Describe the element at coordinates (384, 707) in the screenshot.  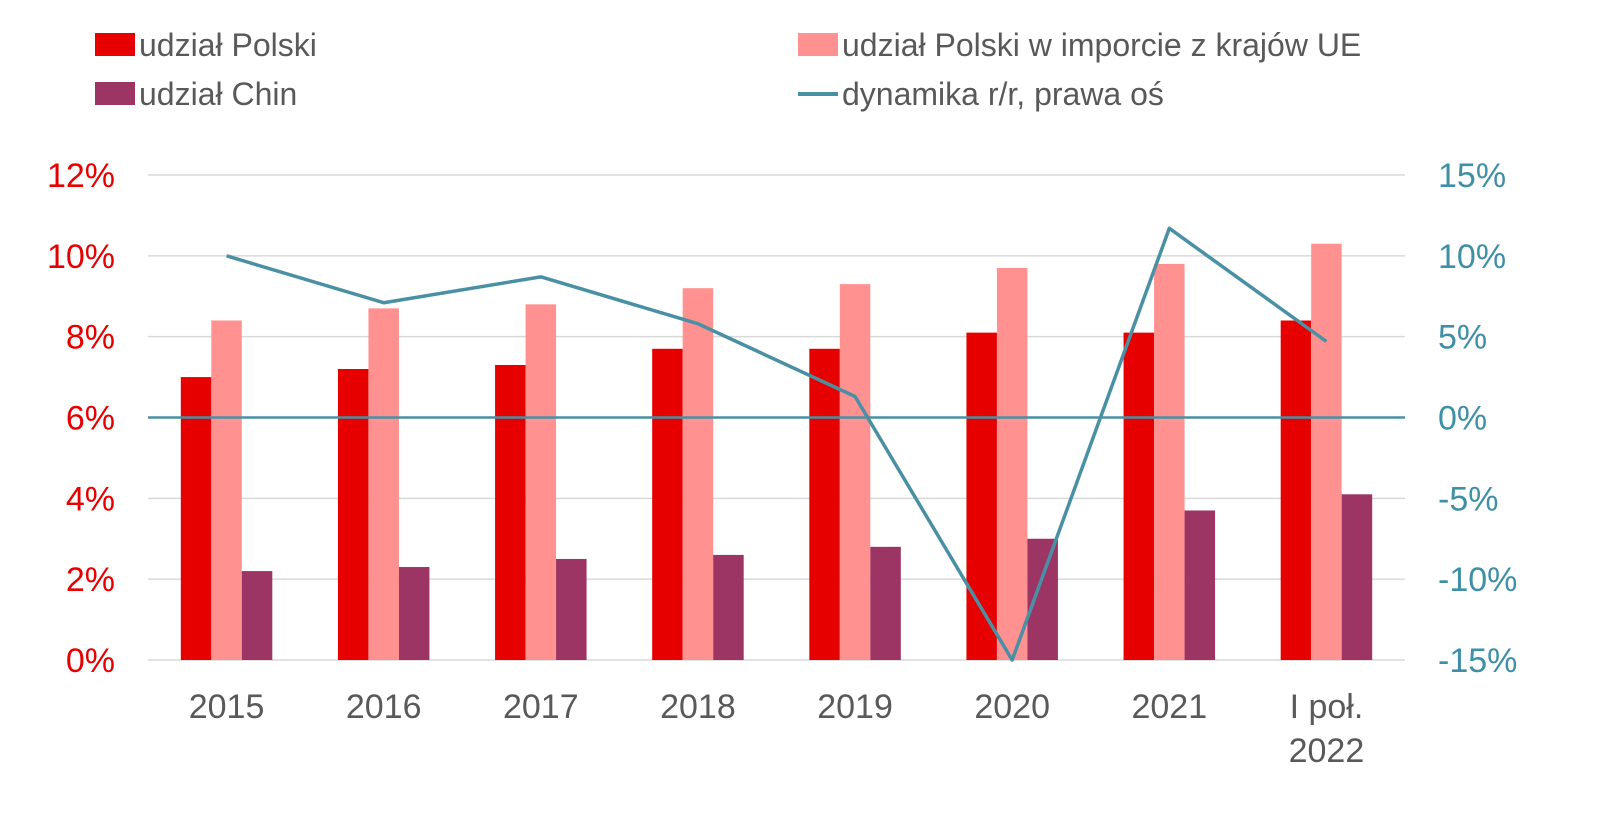
I see `x-axis-tick-label: 2016` at that location.